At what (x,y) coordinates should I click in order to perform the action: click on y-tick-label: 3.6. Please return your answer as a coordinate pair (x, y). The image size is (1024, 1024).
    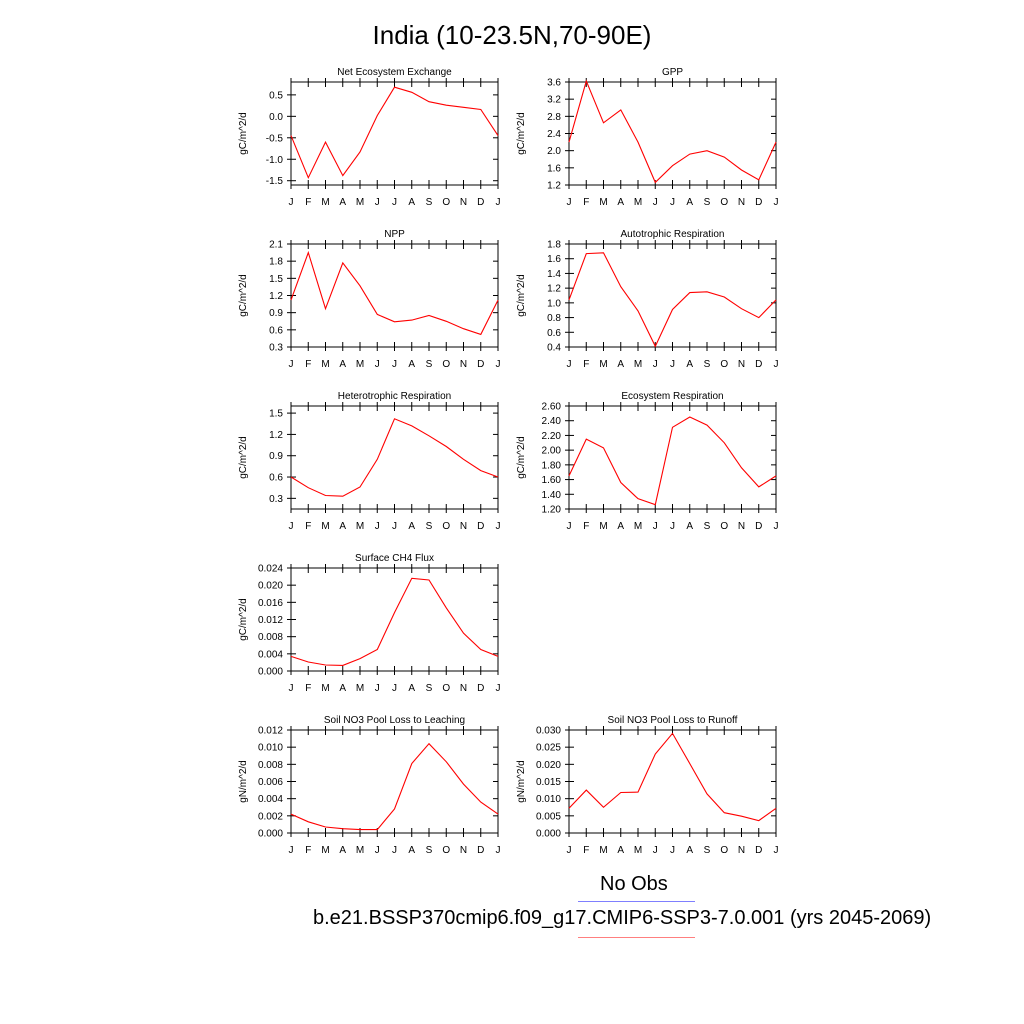
    Looking at the image, I should click on (554, 83).